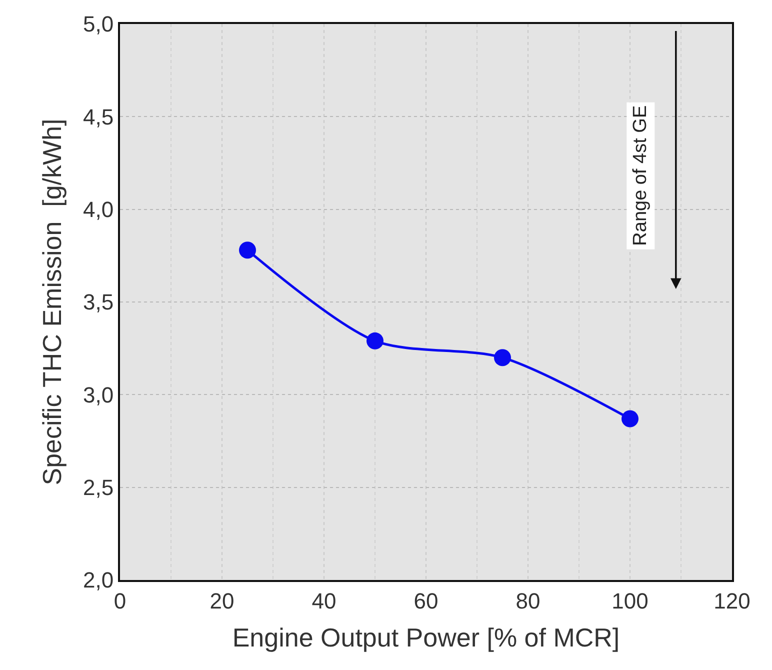 The image size is (772, 670). I want to click on y-tick-label: 3,5, so click(98, 302).